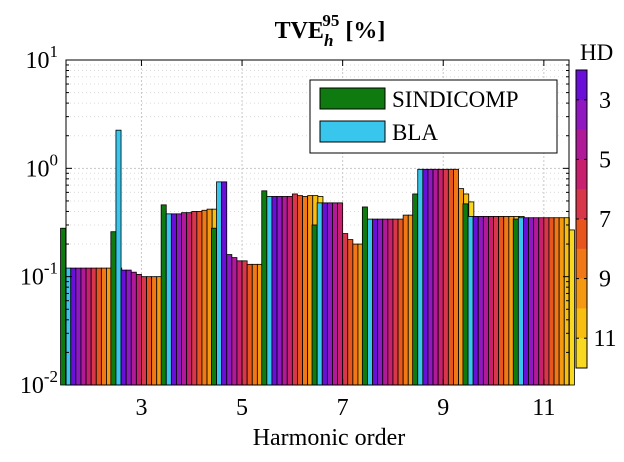 The height and width of the screenshot is (462, 624). I want to click on y-tick-label: 10¹, so click(42, 58).